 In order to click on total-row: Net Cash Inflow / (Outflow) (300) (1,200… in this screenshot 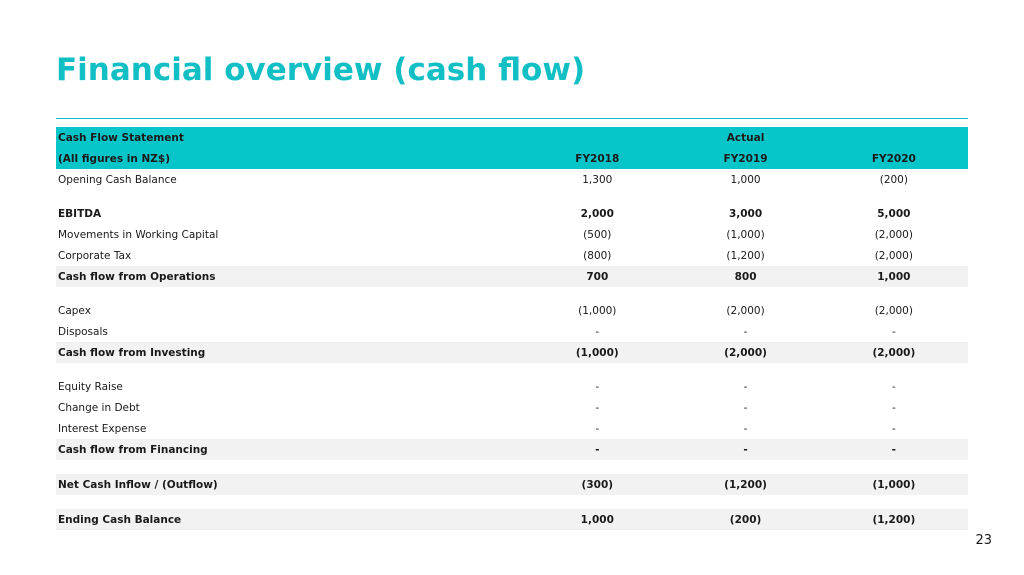, I will do `click(512, 484)`.